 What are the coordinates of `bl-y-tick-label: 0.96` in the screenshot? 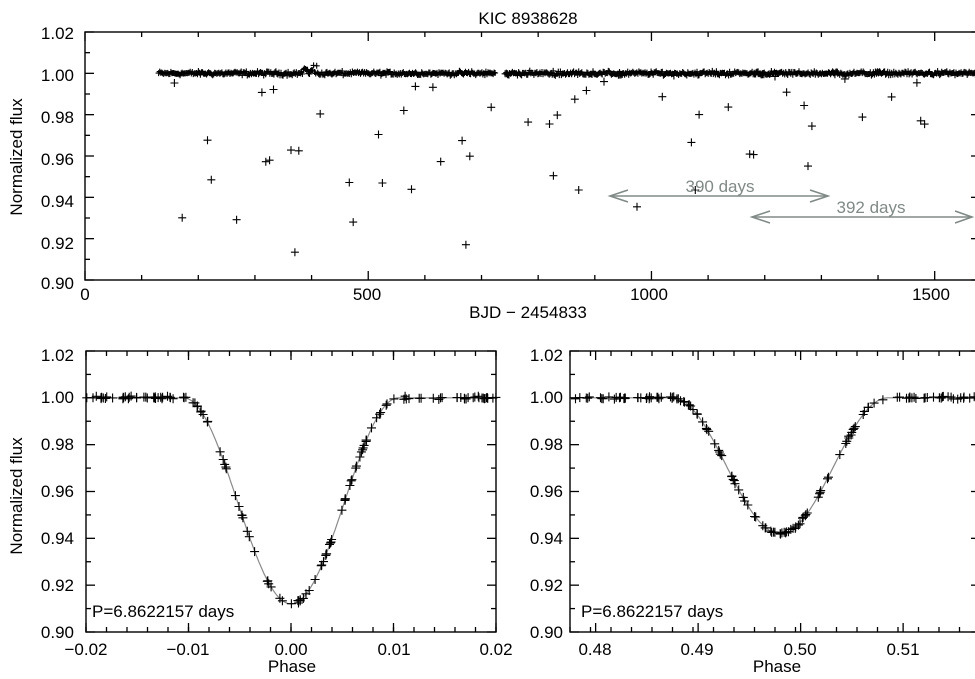 It's located at (57, 491).